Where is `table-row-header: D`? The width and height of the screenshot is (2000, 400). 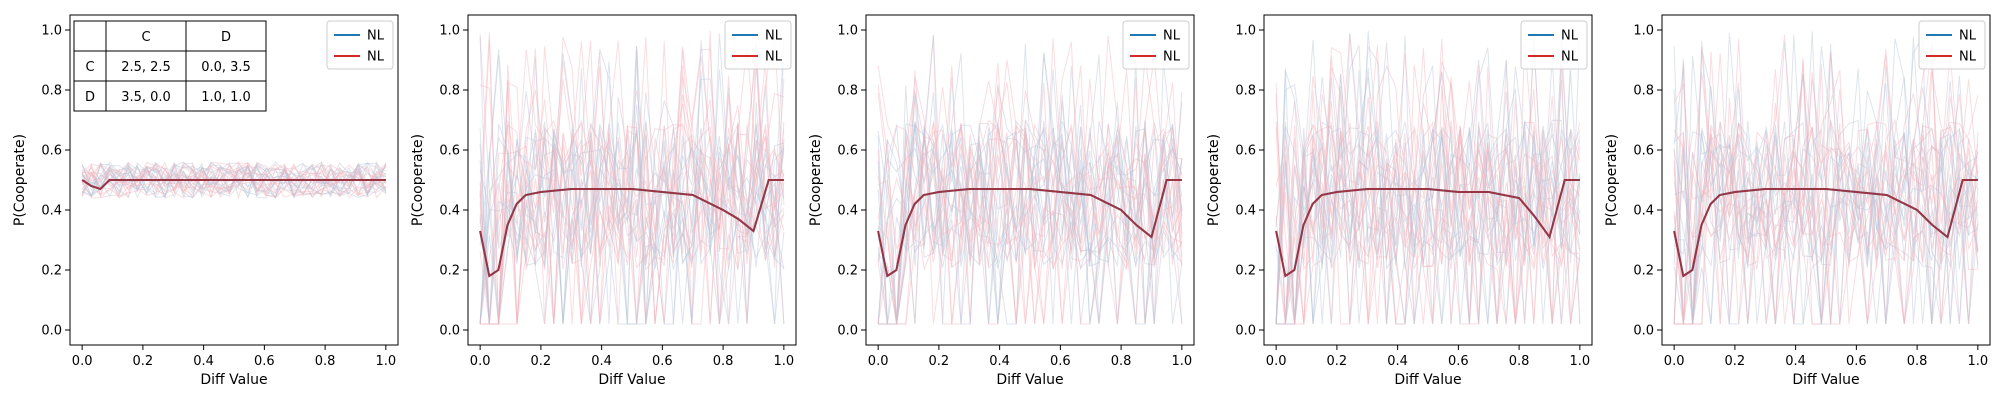 table-row-header: D is located at coordinates (90, 97).